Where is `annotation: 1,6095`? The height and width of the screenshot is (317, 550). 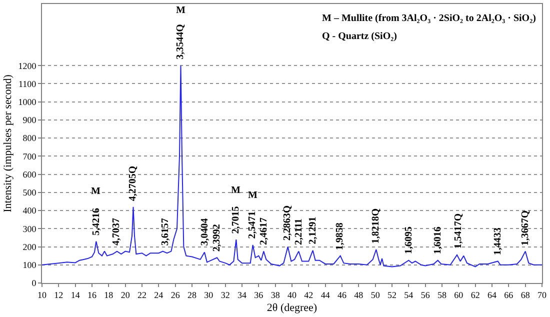 annotation: 1,6095 is located at coordinates (408, 240).